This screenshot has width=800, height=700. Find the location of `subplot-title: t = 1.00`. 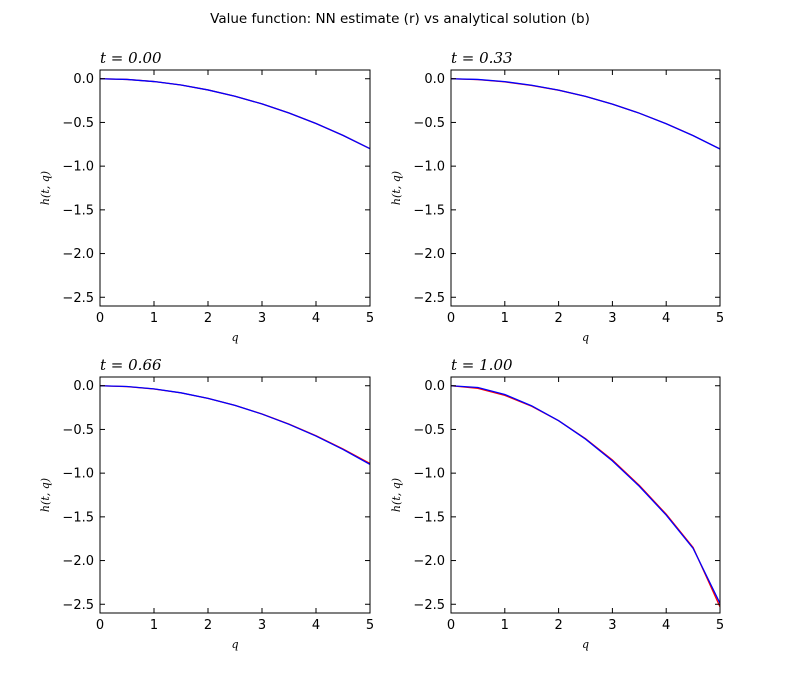

subplot-title: t = 1.00 is located at coordinates (482, 365).